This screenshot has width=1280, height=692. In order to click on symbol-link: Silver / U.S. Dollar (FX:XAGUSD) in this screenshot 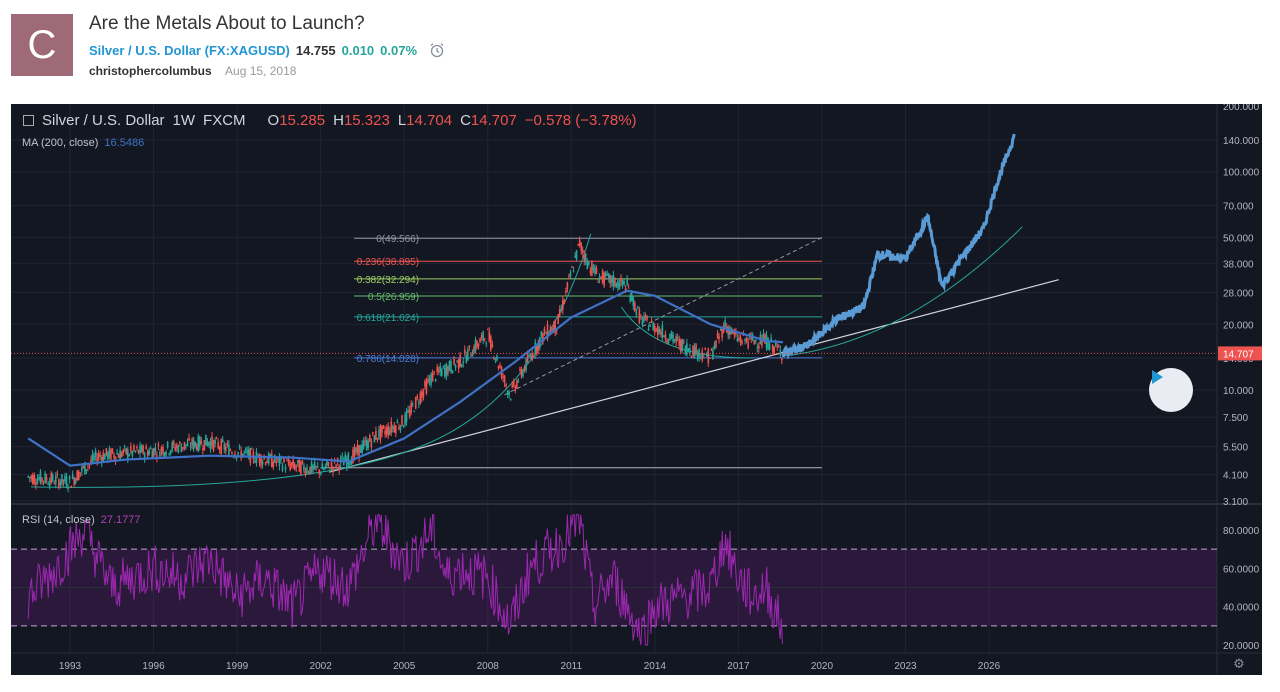, I will do `click(189, 50)`.